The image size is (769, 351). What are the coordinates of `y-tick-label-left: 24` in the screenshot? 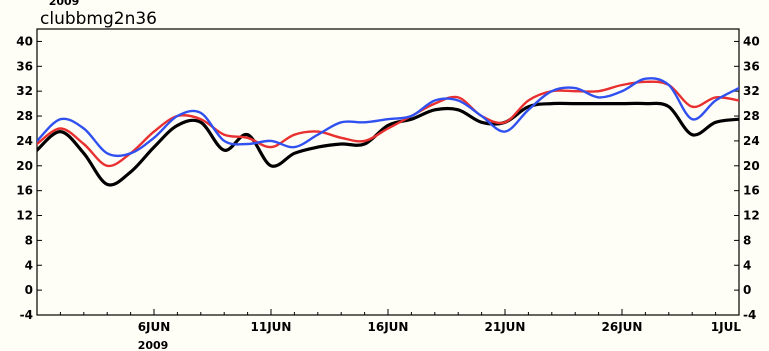 It's located at (24, 141).